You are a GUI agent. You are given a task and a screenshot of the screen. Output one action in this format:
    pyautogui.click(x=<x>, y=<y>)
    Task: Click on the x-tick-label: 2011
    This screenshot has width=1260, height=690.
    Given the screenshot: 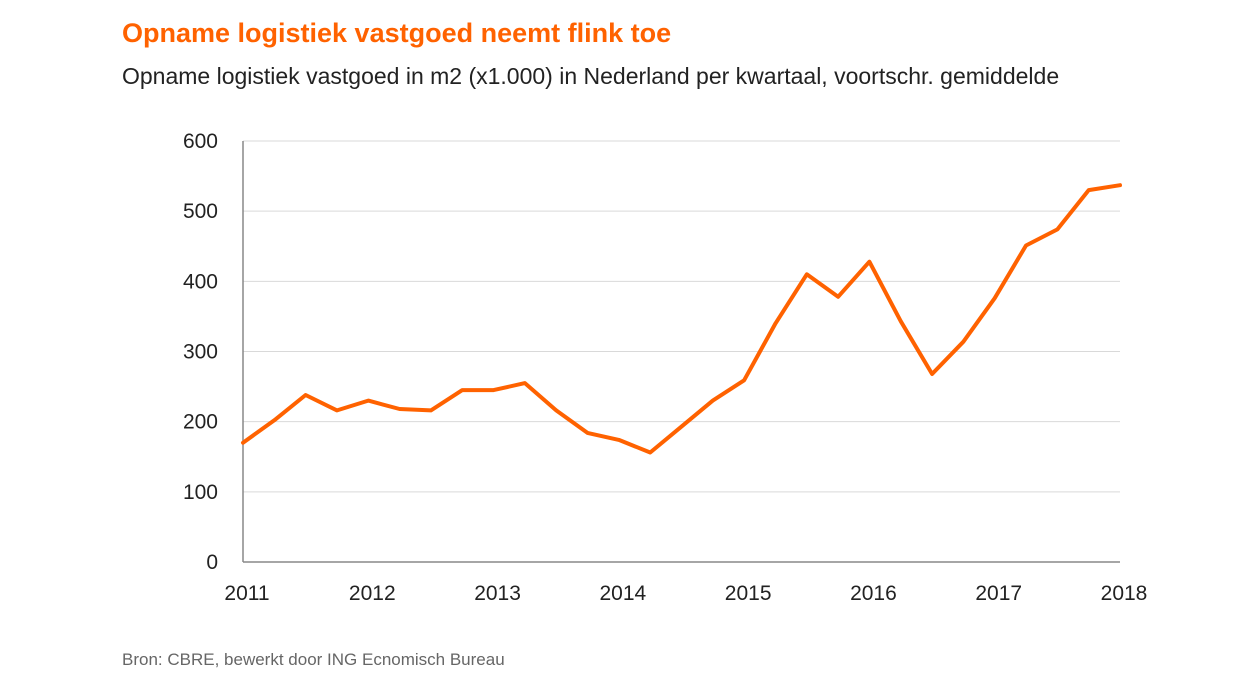 What is the action you would take?
    pyautogui.click(x=246, y=593)
    